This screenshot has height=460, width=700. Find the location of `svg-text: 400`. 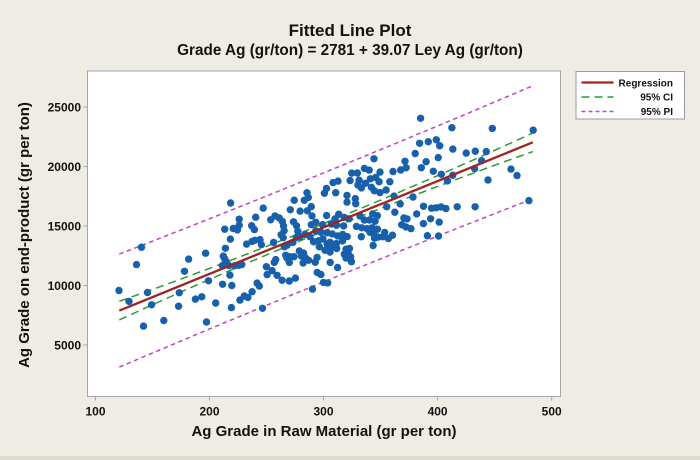

svg-text: 400 is located at coordinates (438, 412).